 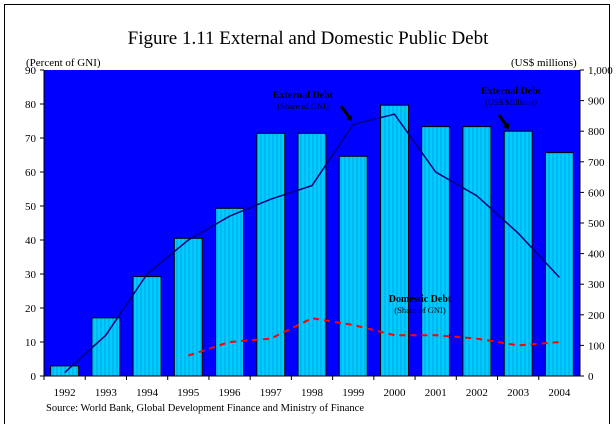 I want to click on bar-2001, so click(x=436, y=251).